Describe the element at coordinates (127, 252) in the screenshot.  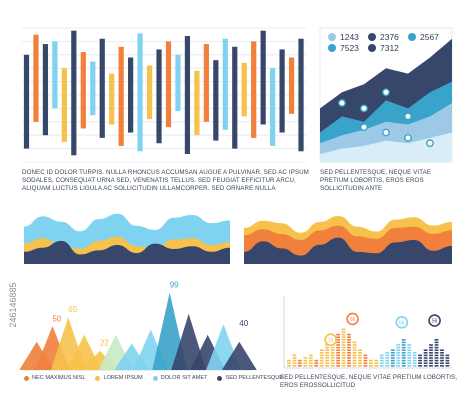
I see `wave-layer` at that location.